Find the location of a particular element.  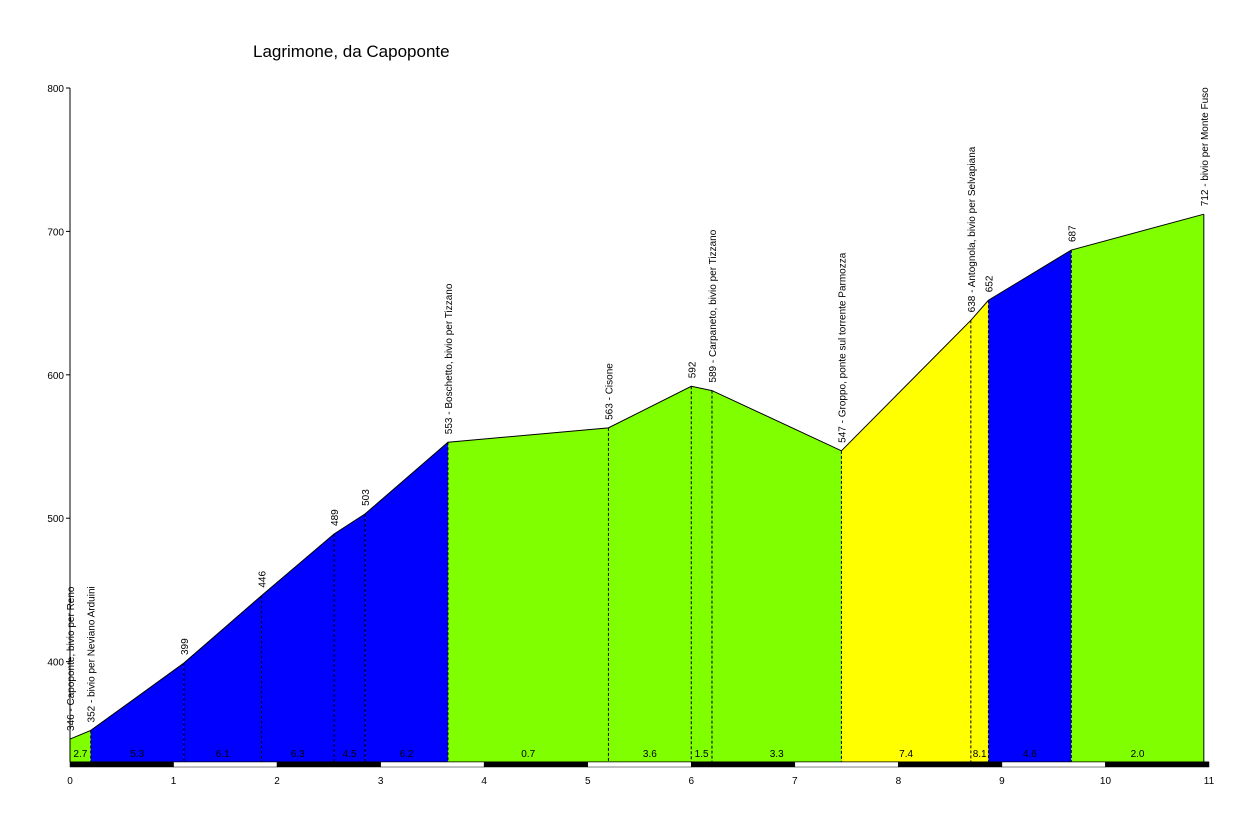

point-label-8: 592 is located at coordinates (692, 369).